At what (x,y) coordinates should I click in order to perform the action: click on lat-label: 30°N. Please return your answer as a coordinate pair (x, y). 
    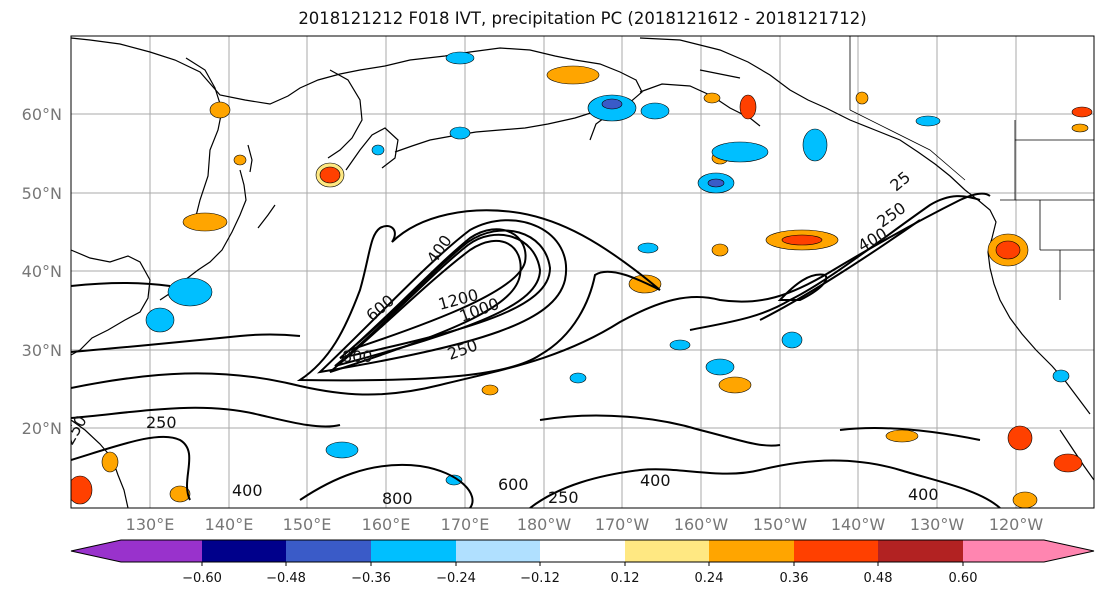
    Looking at the image, I should click on (42, 350).